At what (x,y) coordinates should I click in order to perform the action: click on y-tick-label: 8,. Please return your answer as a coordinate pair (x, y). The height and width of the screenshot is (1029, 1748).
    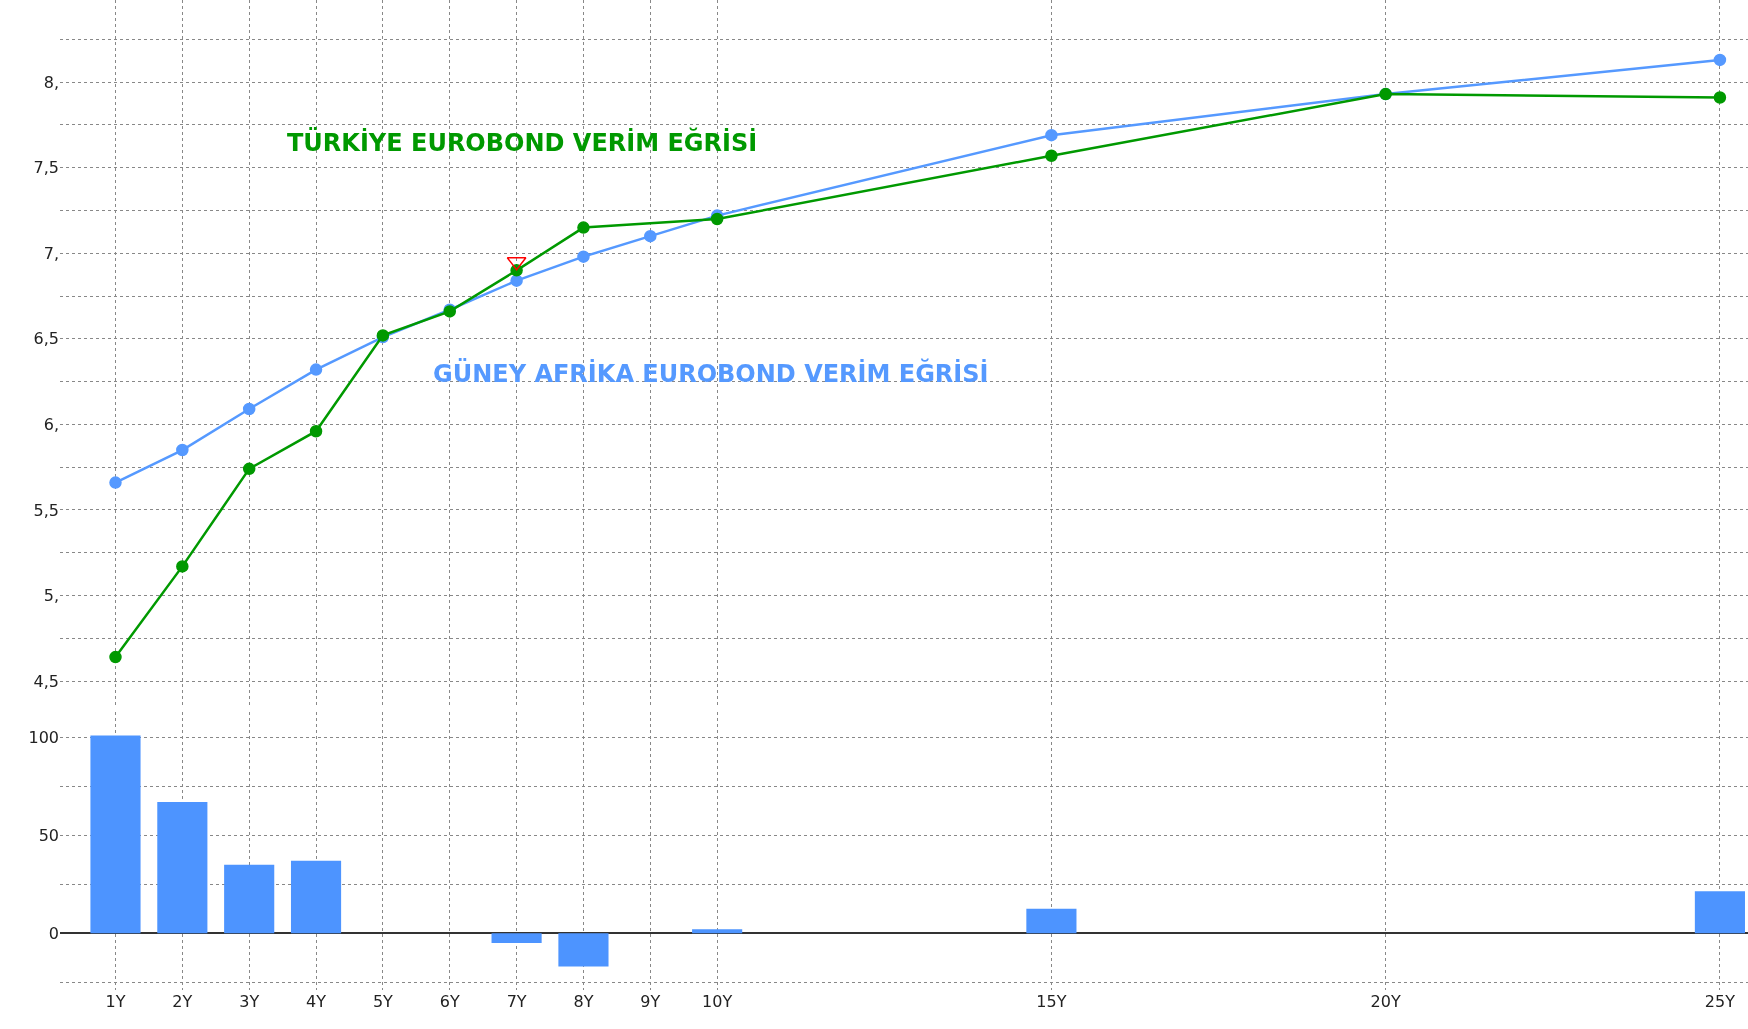
    Looking at the image, I should click on (51, 82).